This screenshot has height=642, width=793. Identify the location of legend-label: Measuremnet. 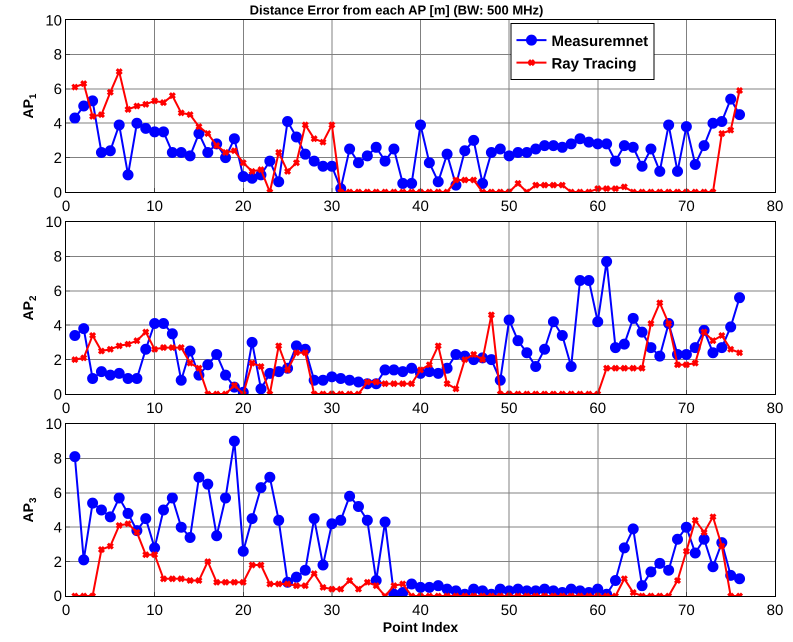
(599, 41).